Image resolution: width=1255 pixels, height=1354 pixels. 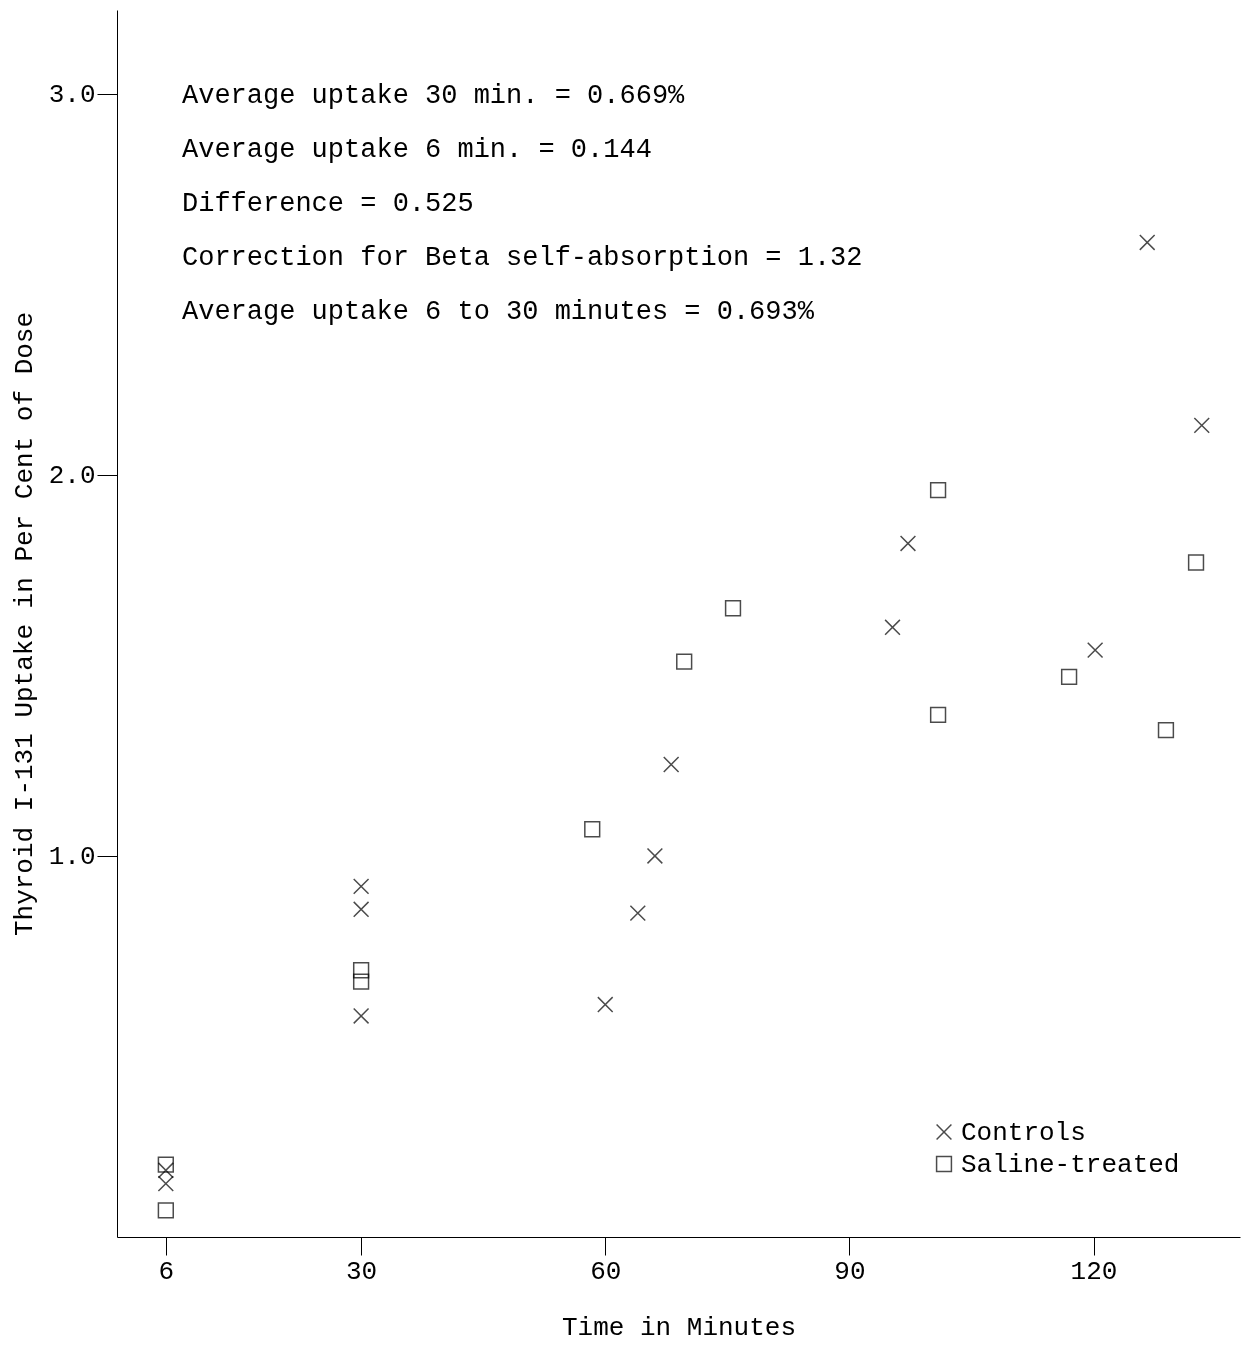 I want to click on annotation: Average uptake 6 min. = 0.144, so click(x=417, y=150).